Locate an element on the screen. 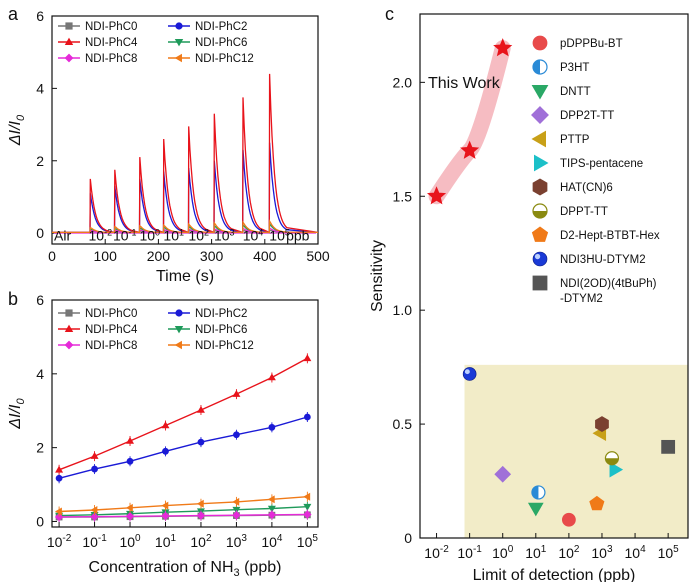 The height and width of the screenshot is (582, 700). fit-line-ndi-phc4 is located at coordinates (183, 414).